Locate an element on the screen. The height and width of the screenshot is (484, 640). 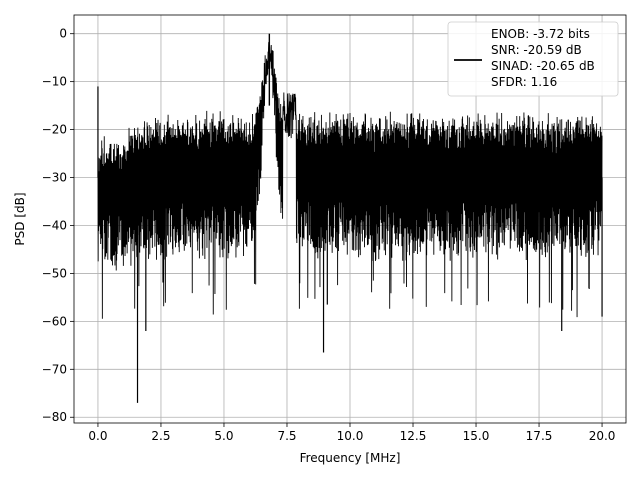
y-tick-label: 0 is located at coordinates (63, 34).